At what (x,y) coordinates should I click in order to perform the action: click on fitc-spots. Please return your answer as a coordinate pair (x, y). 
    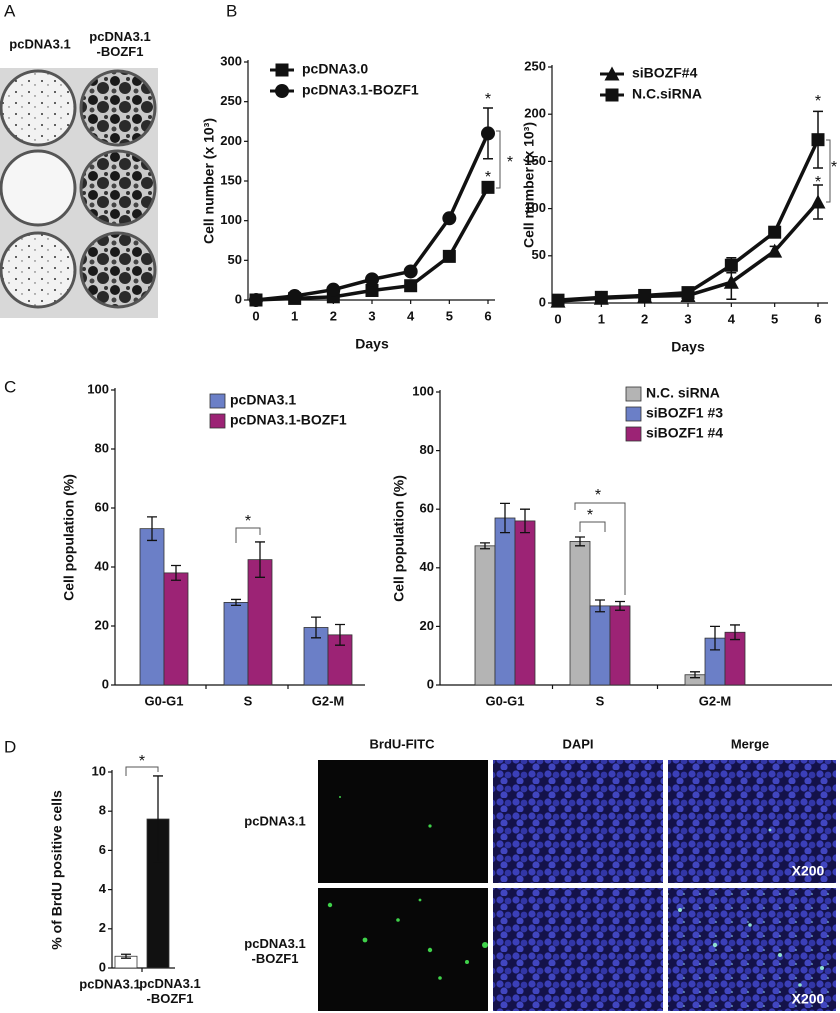
    Looking at the image, I should click on (407, 888).